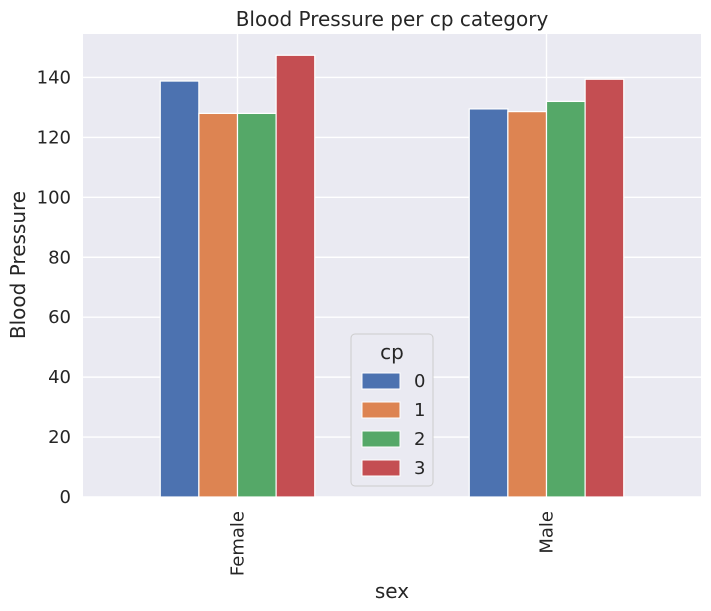 The width and height of the screenshot is (711, 611). Describe the element at coordinates (54, 137) in the screenshot. I see `y-tick-label: 120` at that location.